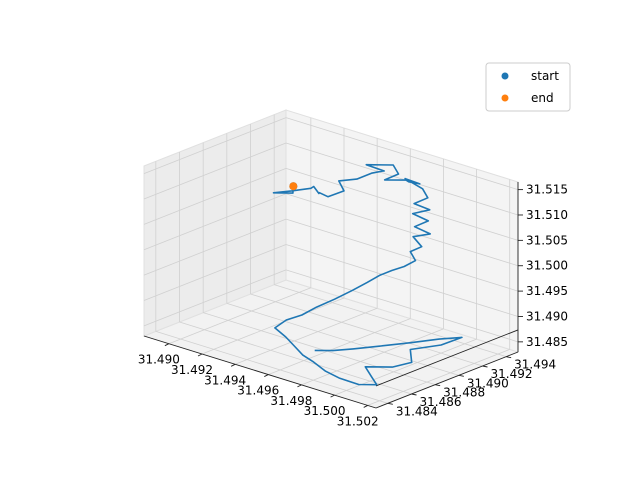 This screenshot has width=640, height=480. I want to click on y-tick-label: 31.494, so click(535, 365).